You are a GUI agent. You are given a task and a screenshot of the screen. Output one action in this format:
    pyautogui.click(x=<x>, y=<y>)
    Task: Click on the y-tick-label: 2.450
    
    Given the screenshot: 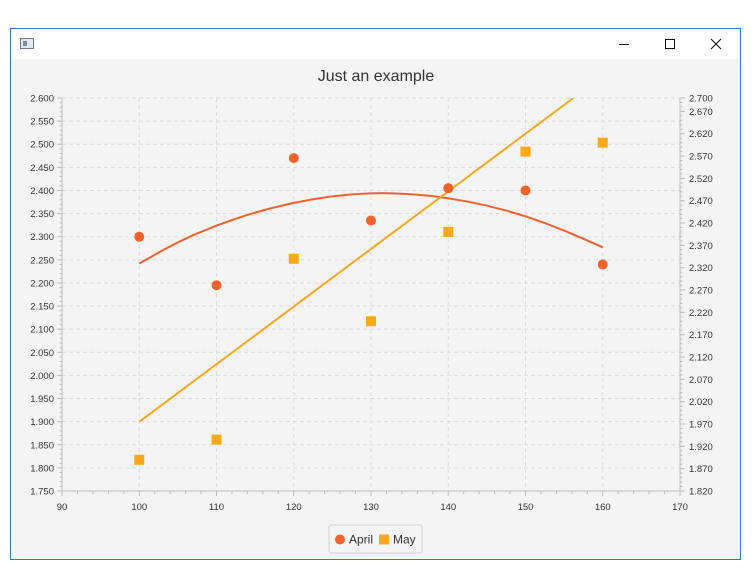 What is the action you would take?
    pyautogui.click(x=42, y=168)
    